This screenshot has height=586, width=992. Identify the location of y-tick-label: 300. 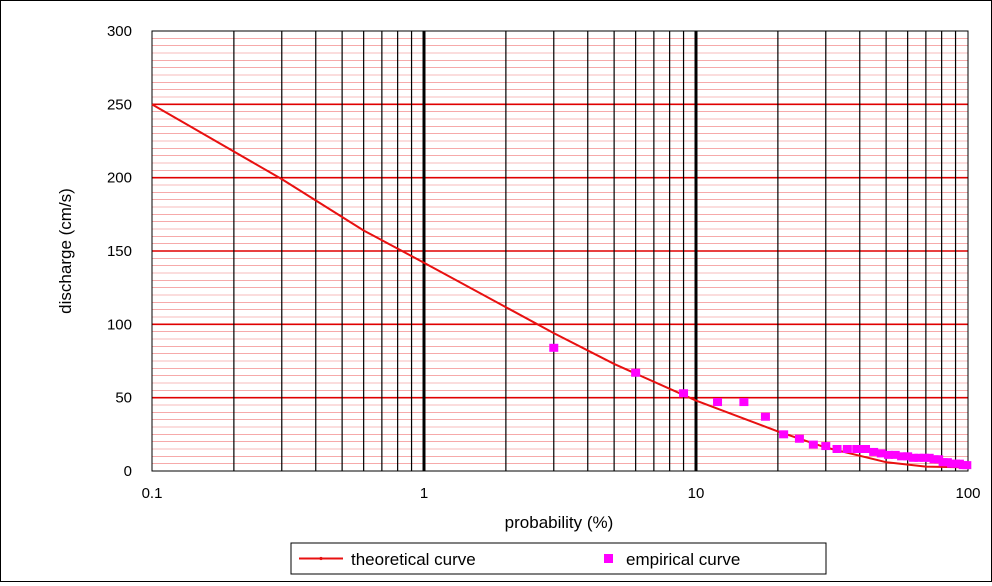
(119, 31).